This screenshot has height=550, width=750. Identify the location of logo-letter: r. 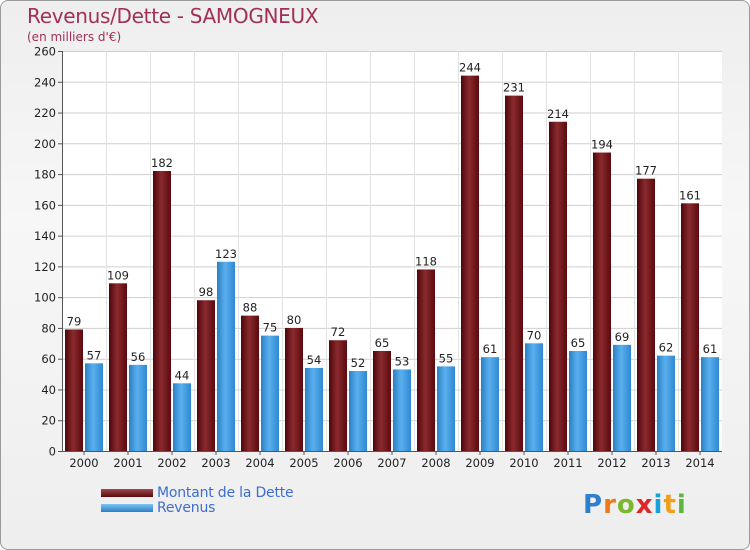
(610, 505).